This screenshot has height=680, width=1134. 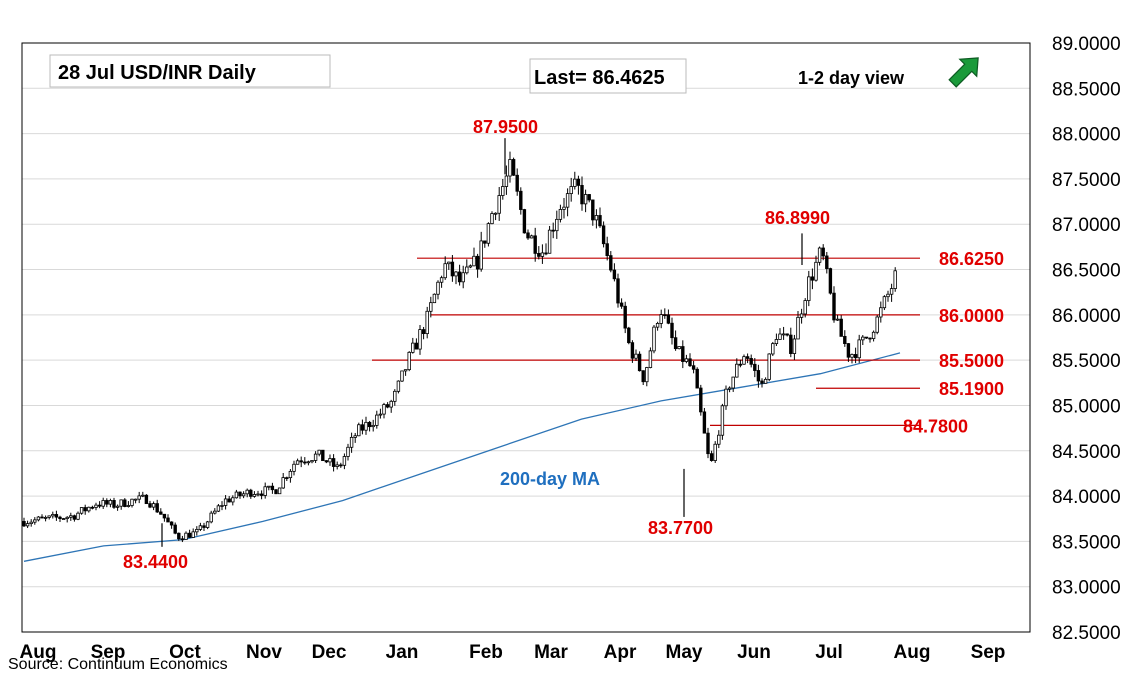 What do you see at coordinates (1086, 497) in the screenshot?
I see `y-tick-label: 84.0000` at bounding box center [1086, 497].